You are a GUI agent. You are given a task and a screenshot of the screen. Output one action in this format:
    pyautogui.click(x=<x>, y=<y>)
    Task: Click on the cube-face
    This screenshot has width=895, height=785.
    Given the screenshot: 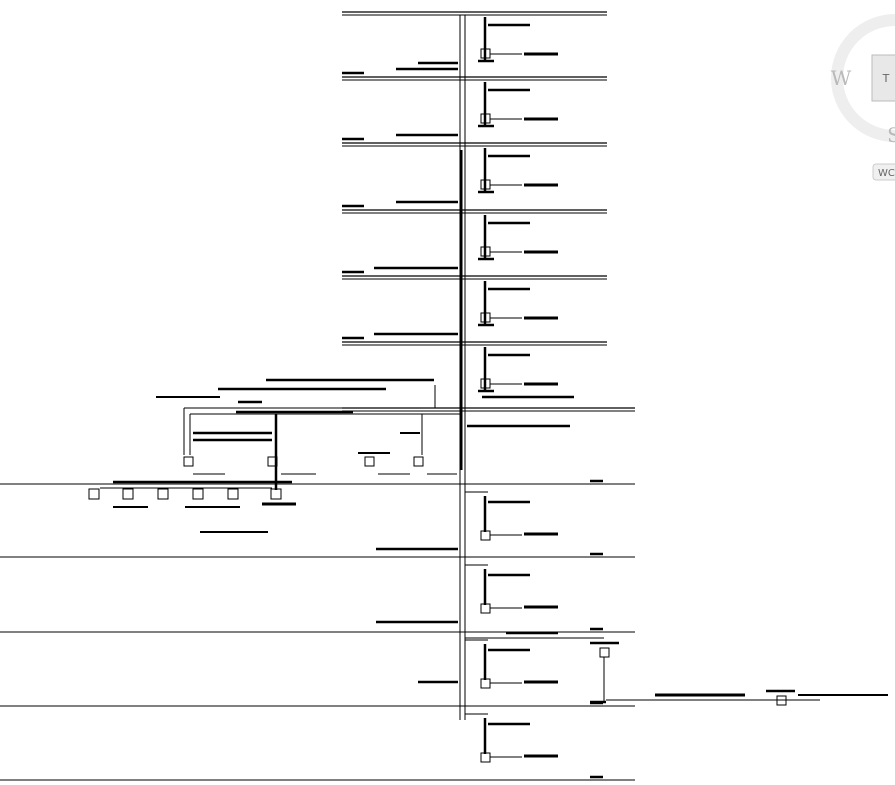 What is the action you would take?
    pyautogui.click(x=883, y=78)
    